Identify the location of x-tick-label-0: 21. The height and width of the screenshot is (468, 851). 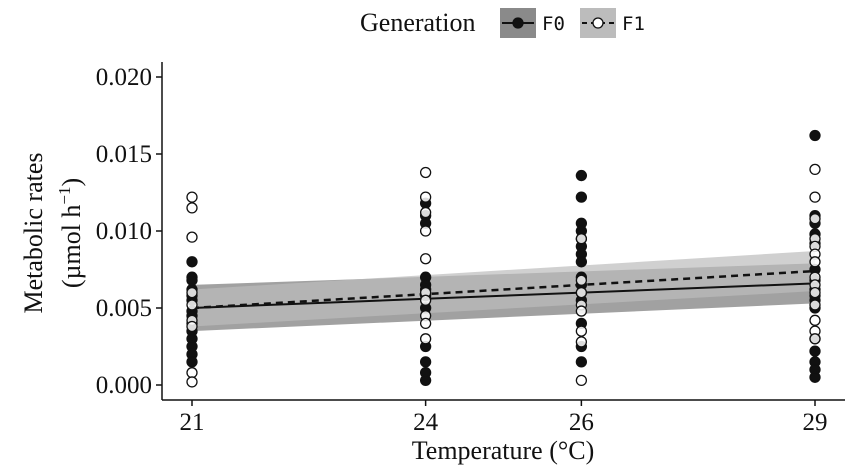
(192, 422).